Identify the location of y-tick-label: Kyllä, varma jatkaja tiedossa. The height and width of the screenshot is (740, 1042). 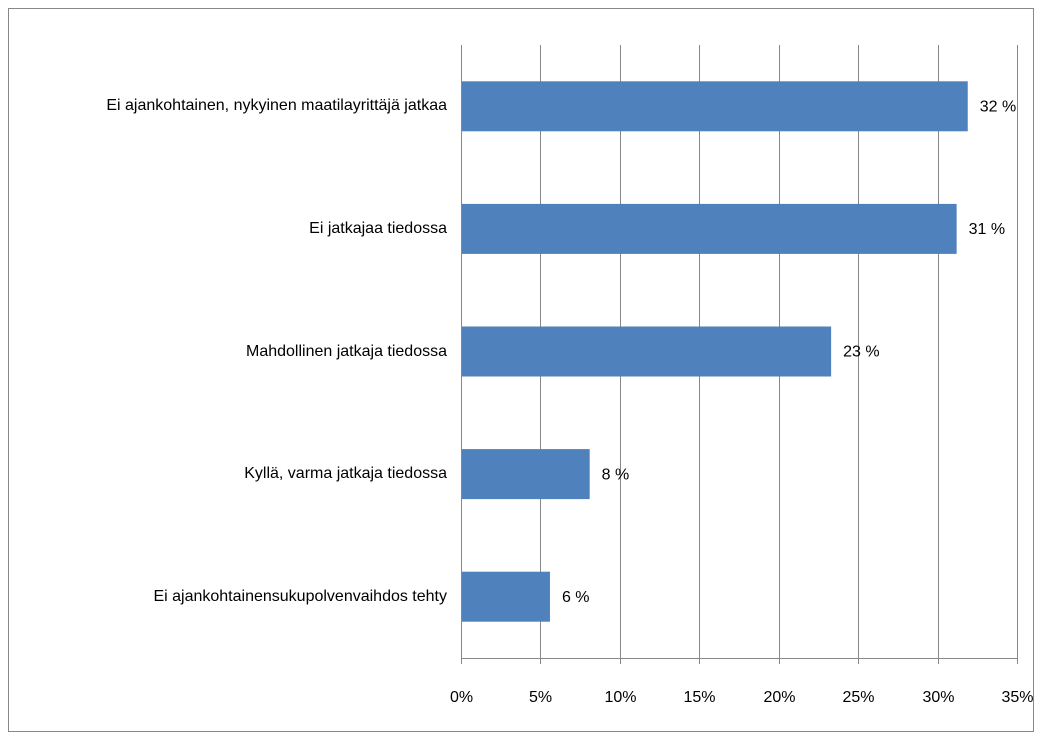
(345, 474).